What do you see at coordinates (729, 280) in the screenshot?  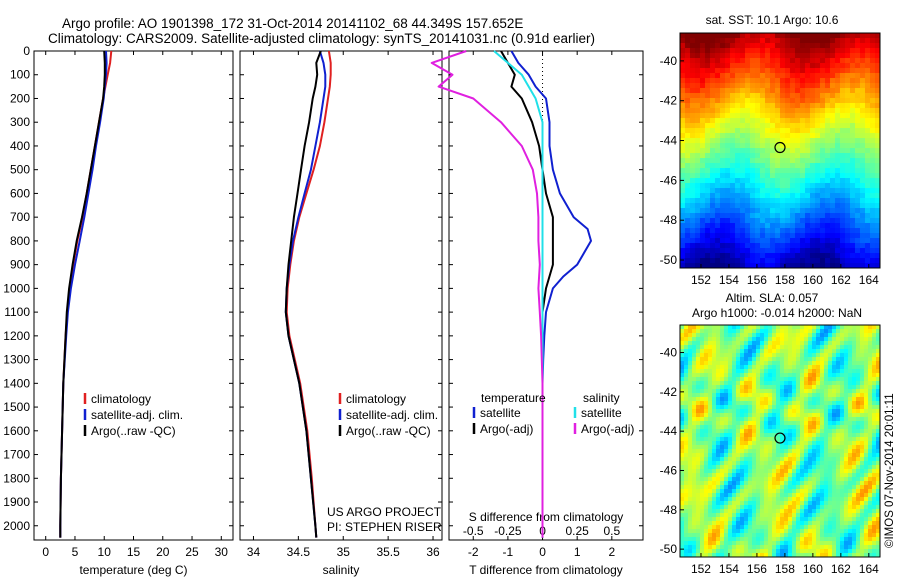 I see `sst-map-xtick-label: 154` at bounding box center [729, 280].